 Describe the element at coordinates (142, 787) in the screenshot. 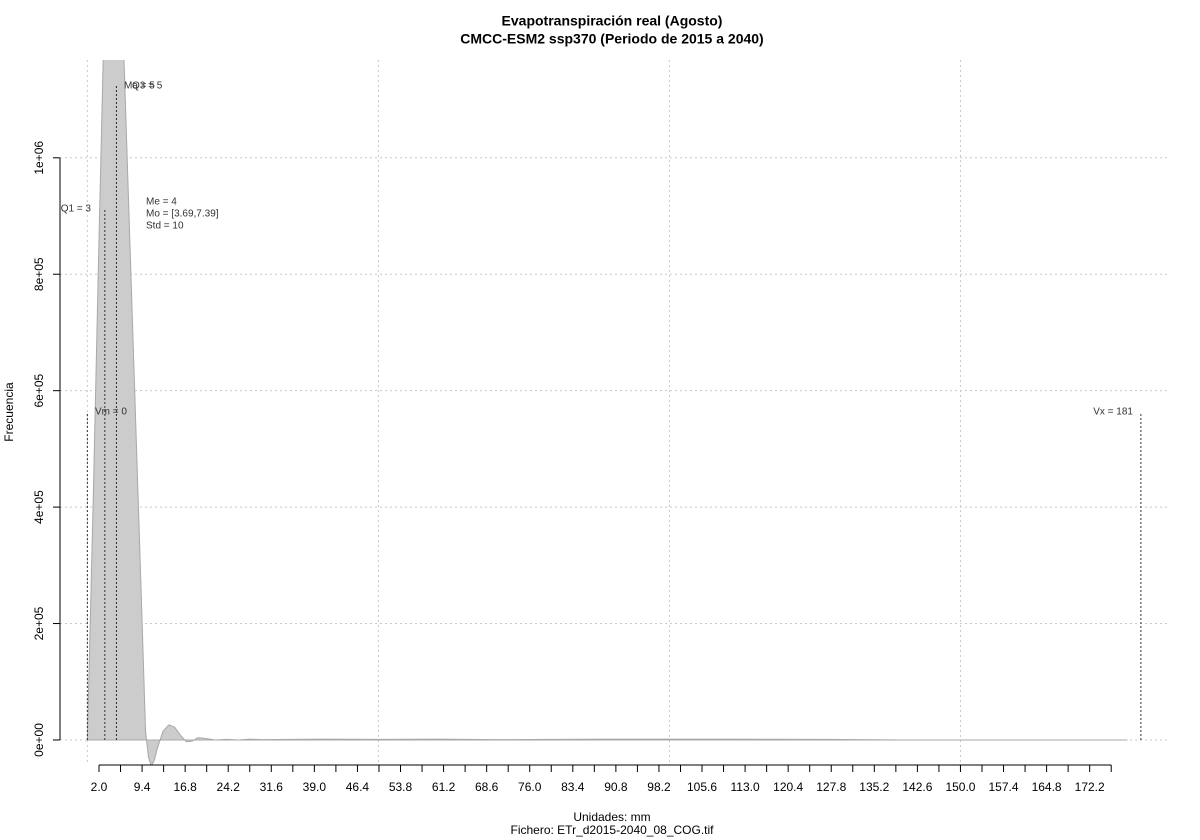

I see `x-tick-label: 9.4` at that location.